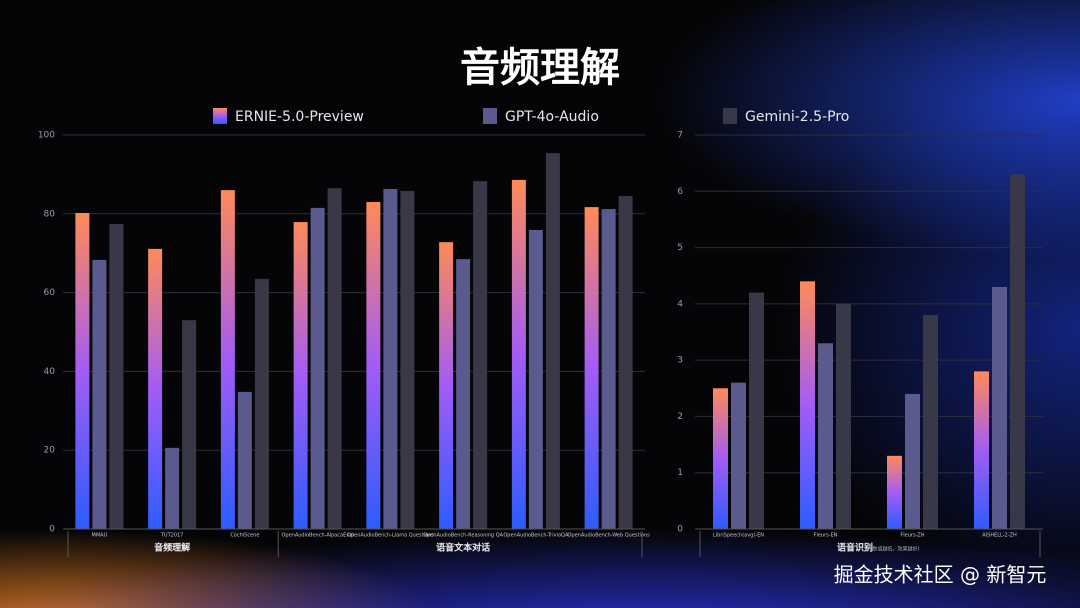 The width and height of the screenshot is (1080, 608). Describe the element at coordinates (244, 536) in the screenshot. I see `x-tick-label: CochlScene` at that location.